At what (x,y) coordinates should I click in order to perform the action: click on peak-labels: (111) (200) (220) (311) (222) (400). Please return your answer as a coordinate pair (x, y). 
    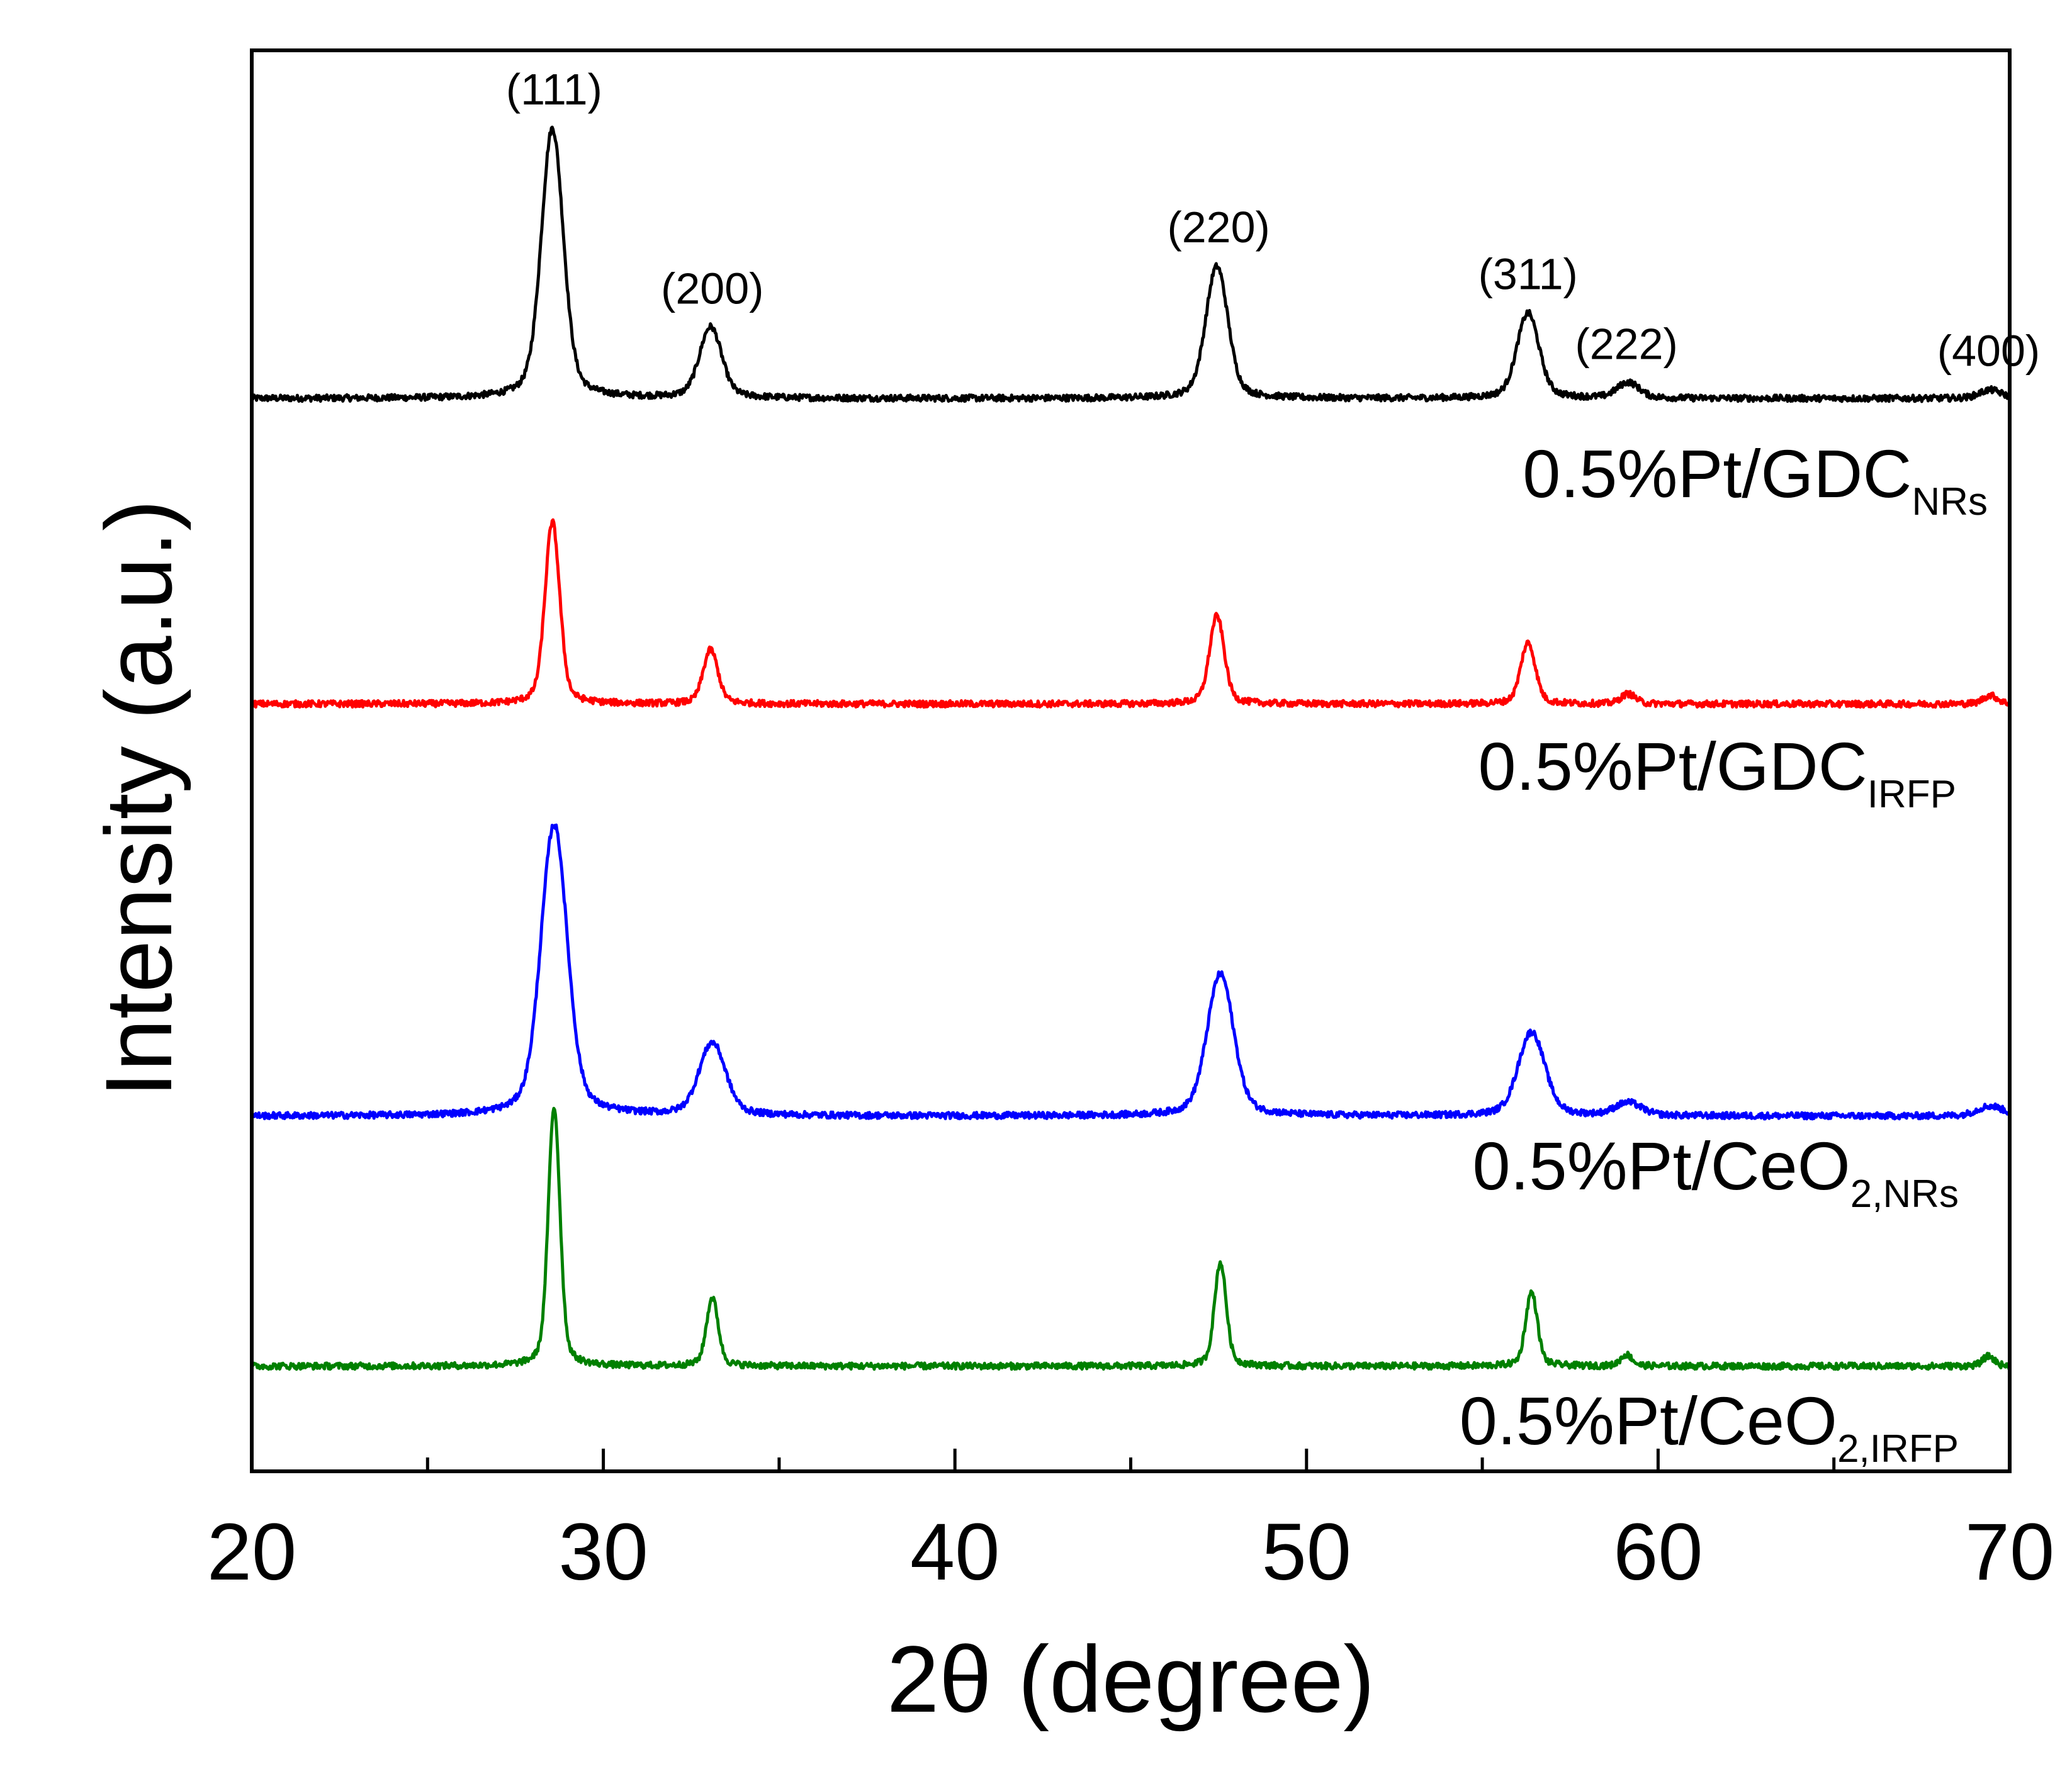
    Looking at the image, I should click on (1273, 220).